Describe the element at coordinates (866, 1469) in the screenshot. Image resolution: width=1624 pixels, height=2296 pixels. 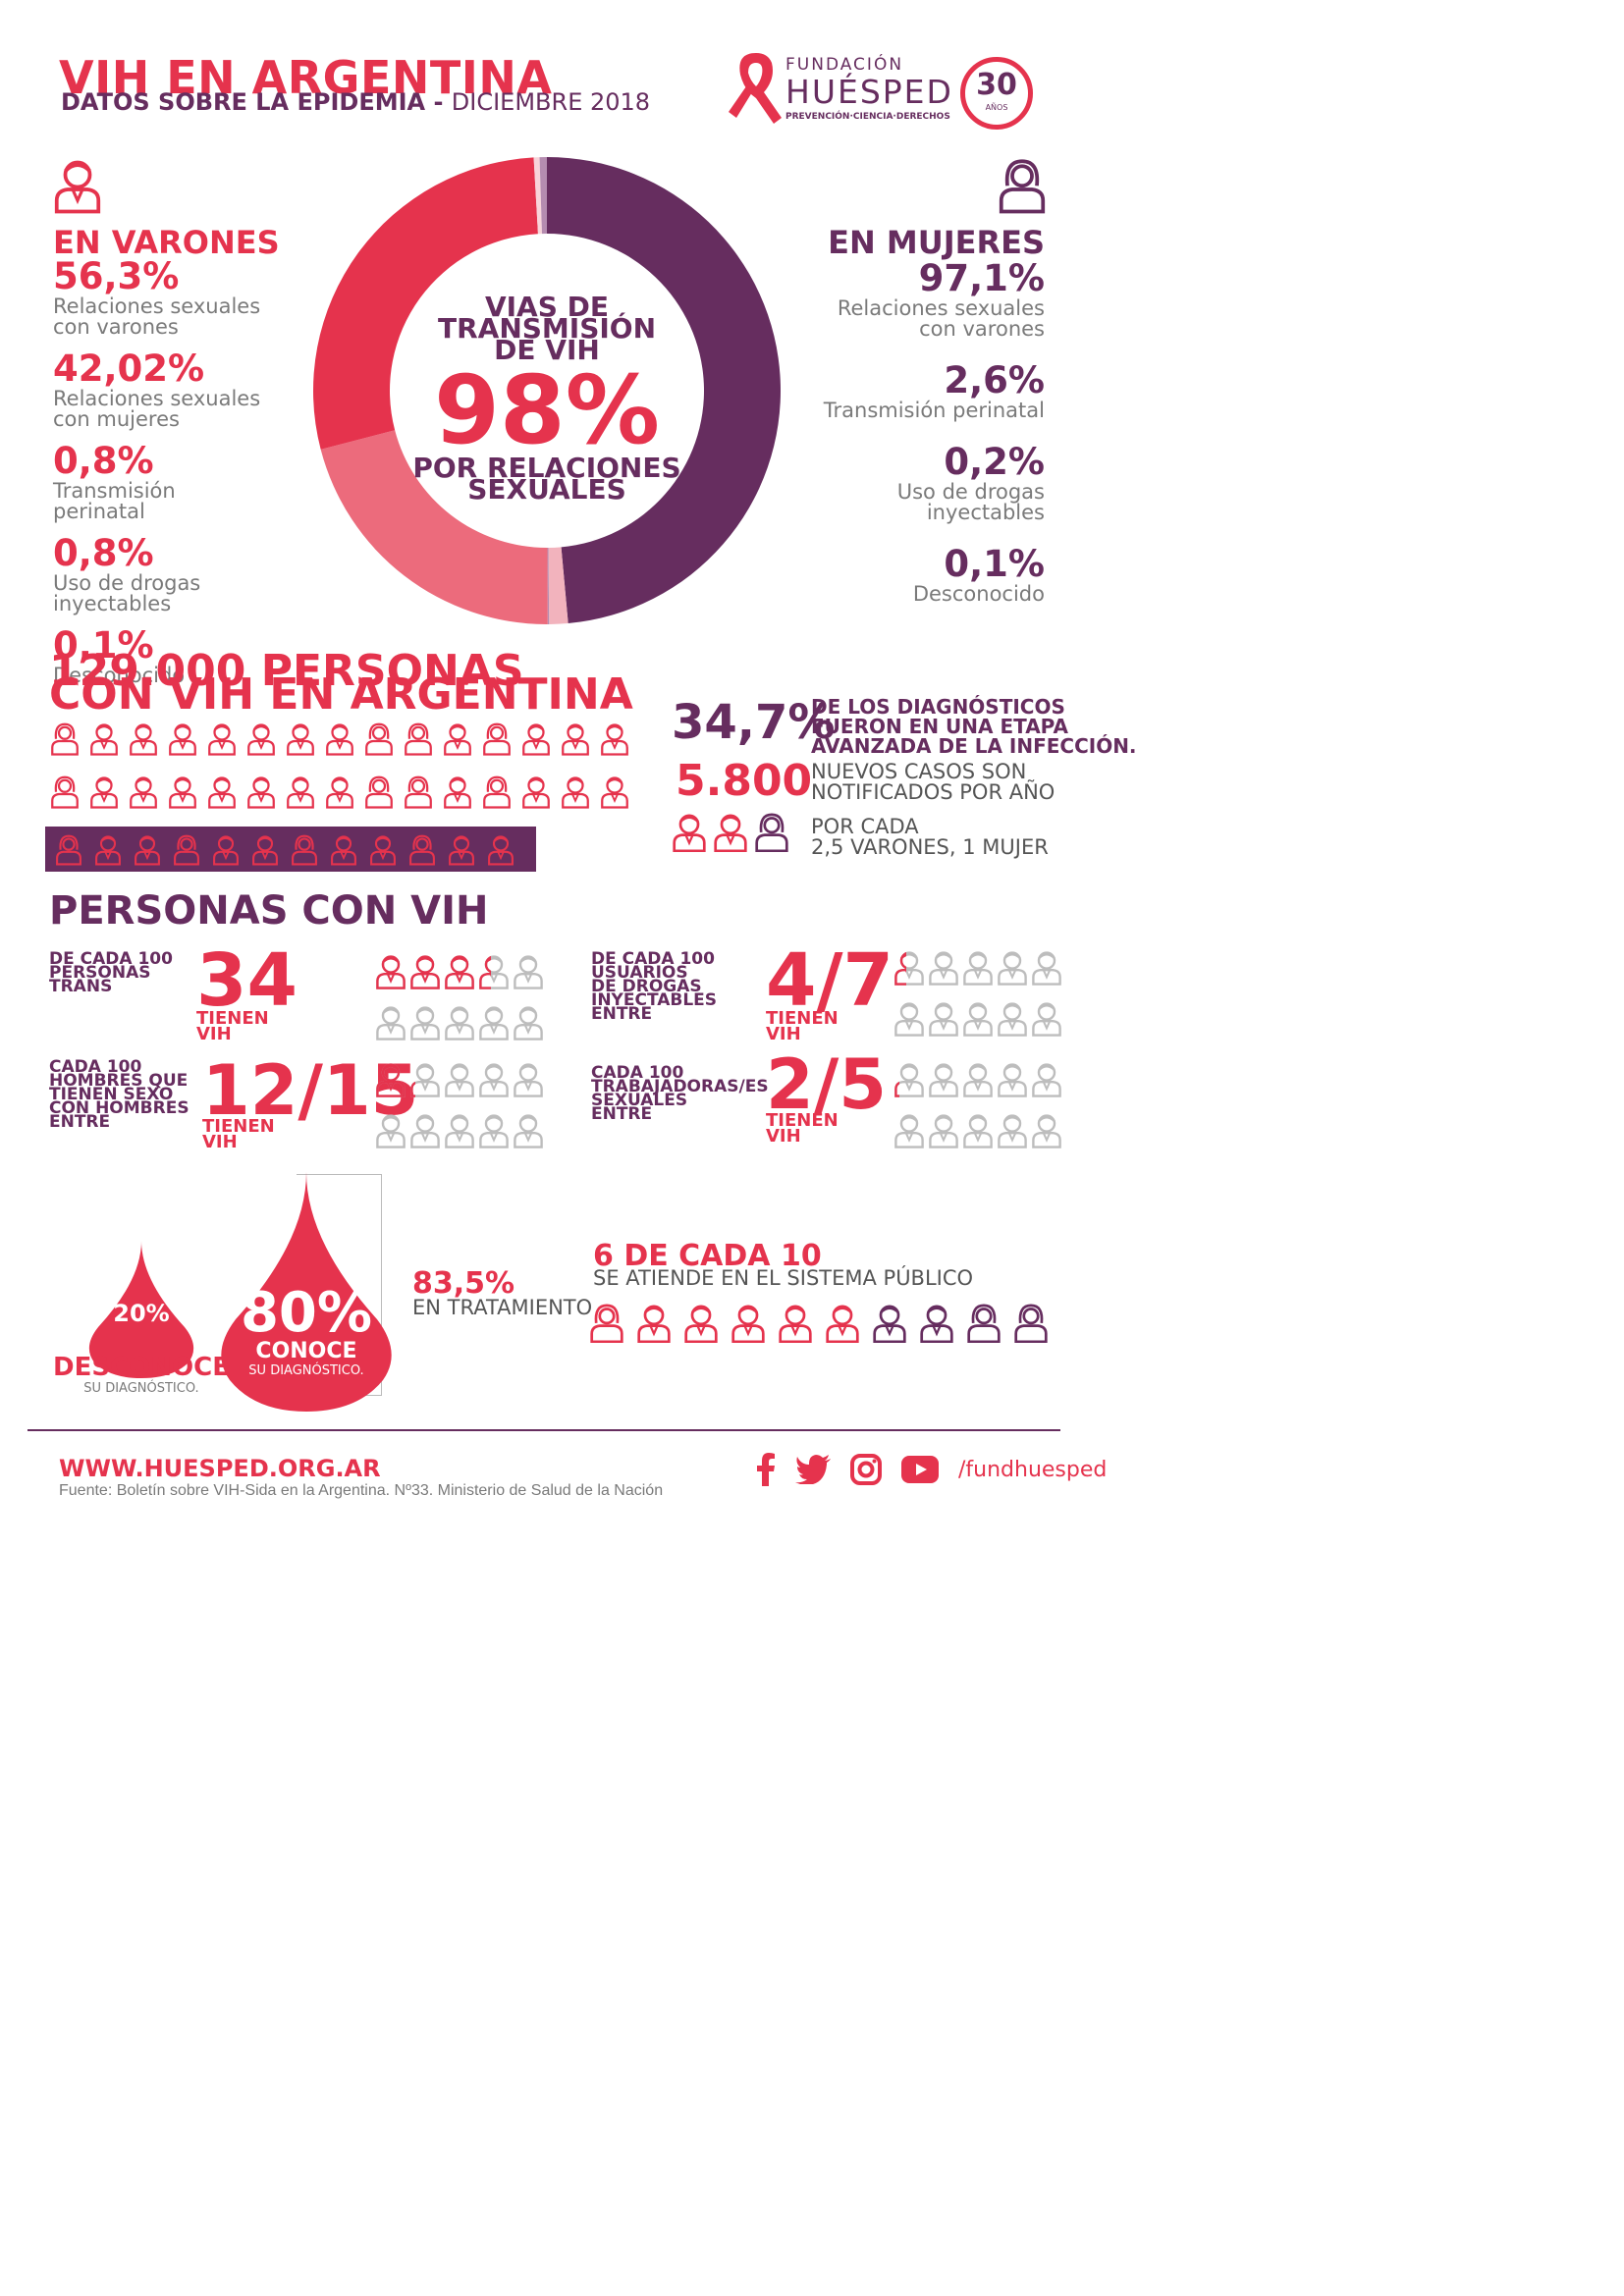
I see `instagram-icon` at that location.